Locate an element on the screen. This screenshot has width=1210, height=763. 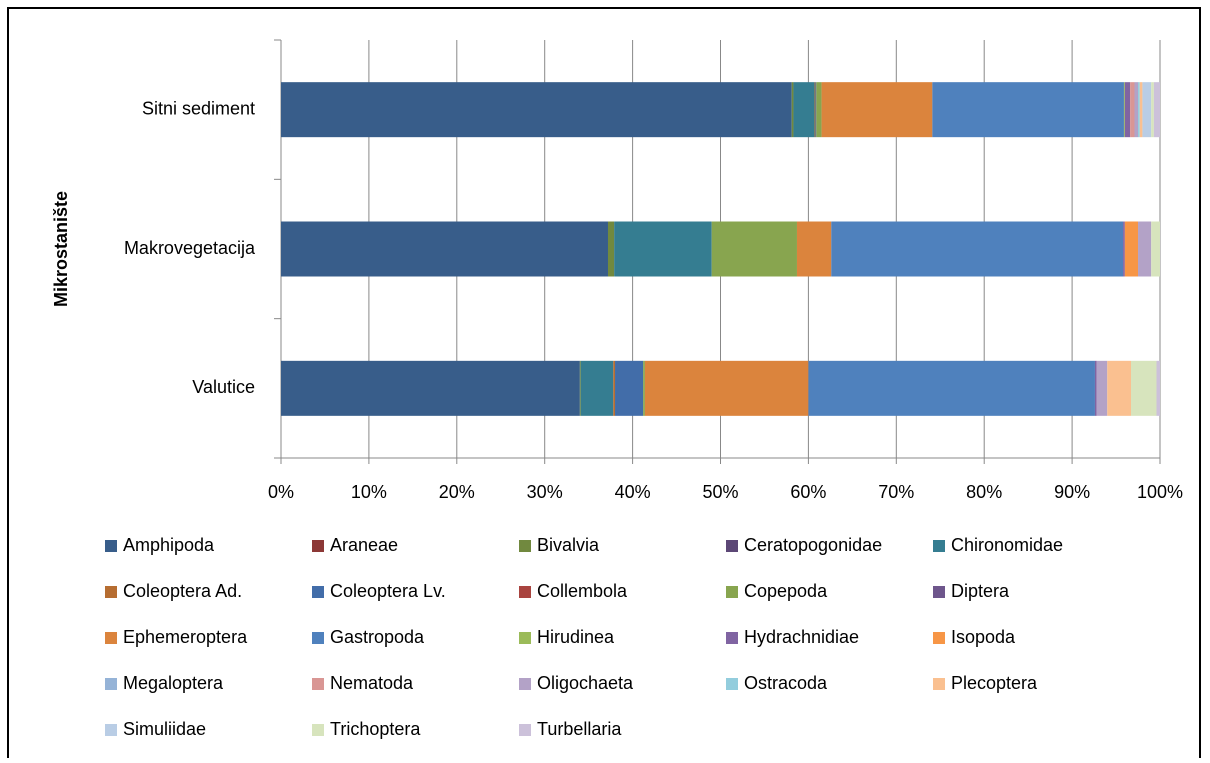
x-tick-label: 30% is located at coordinates (545, 492).